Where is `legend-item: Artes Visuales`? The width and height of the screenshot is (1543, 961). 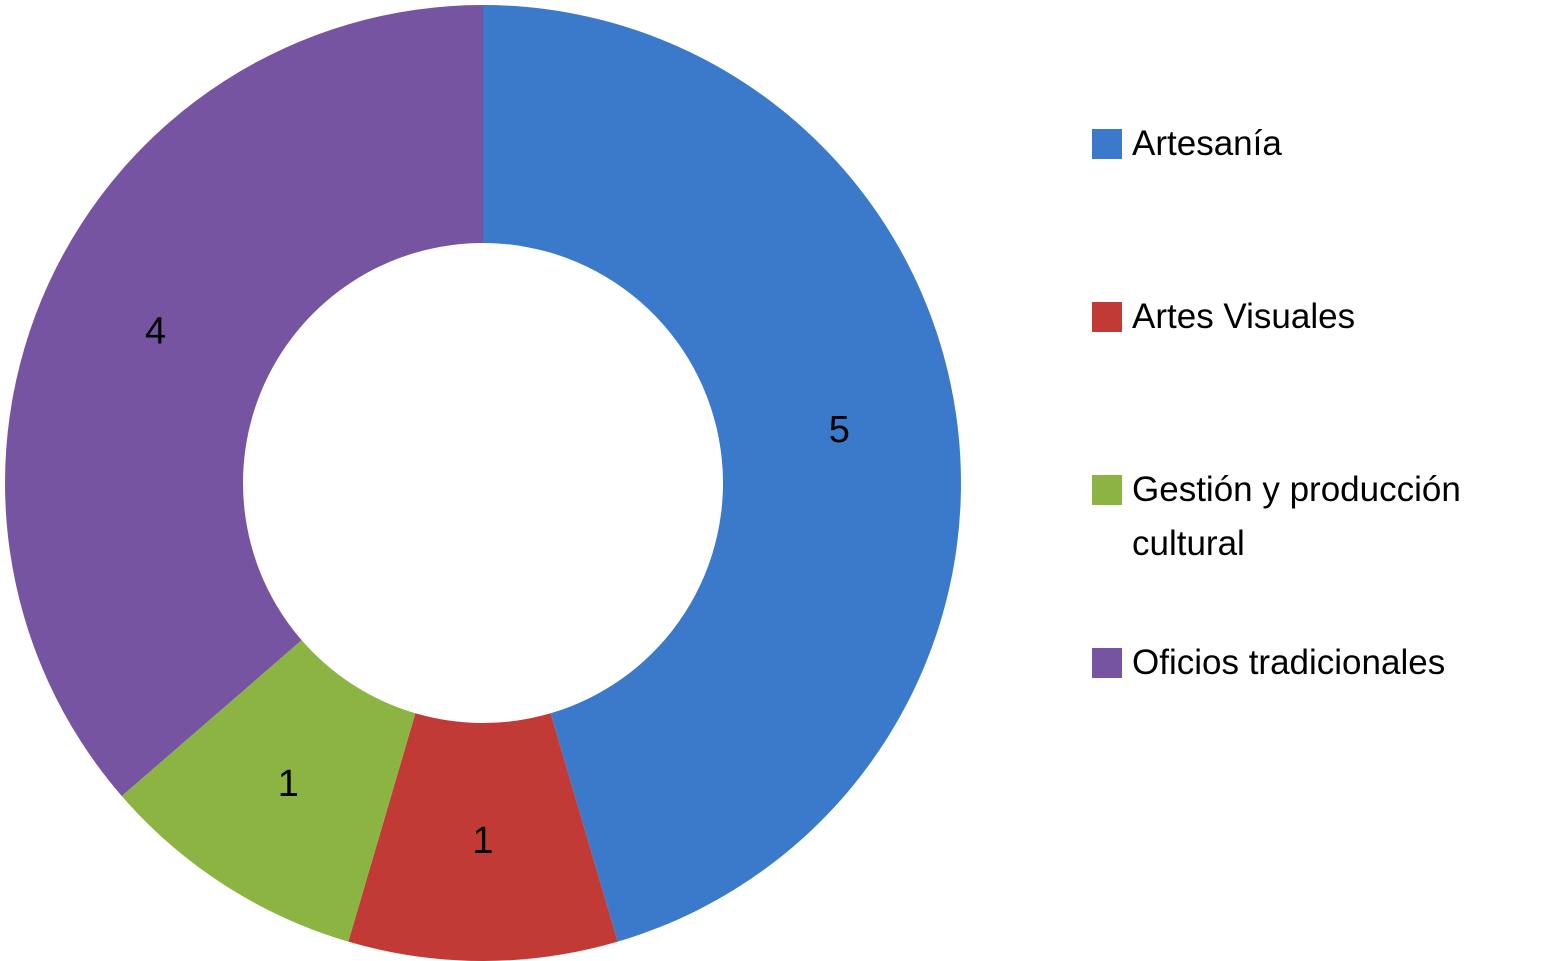 legend-item: Artes Visuales is located at coordinates (1317, 320).